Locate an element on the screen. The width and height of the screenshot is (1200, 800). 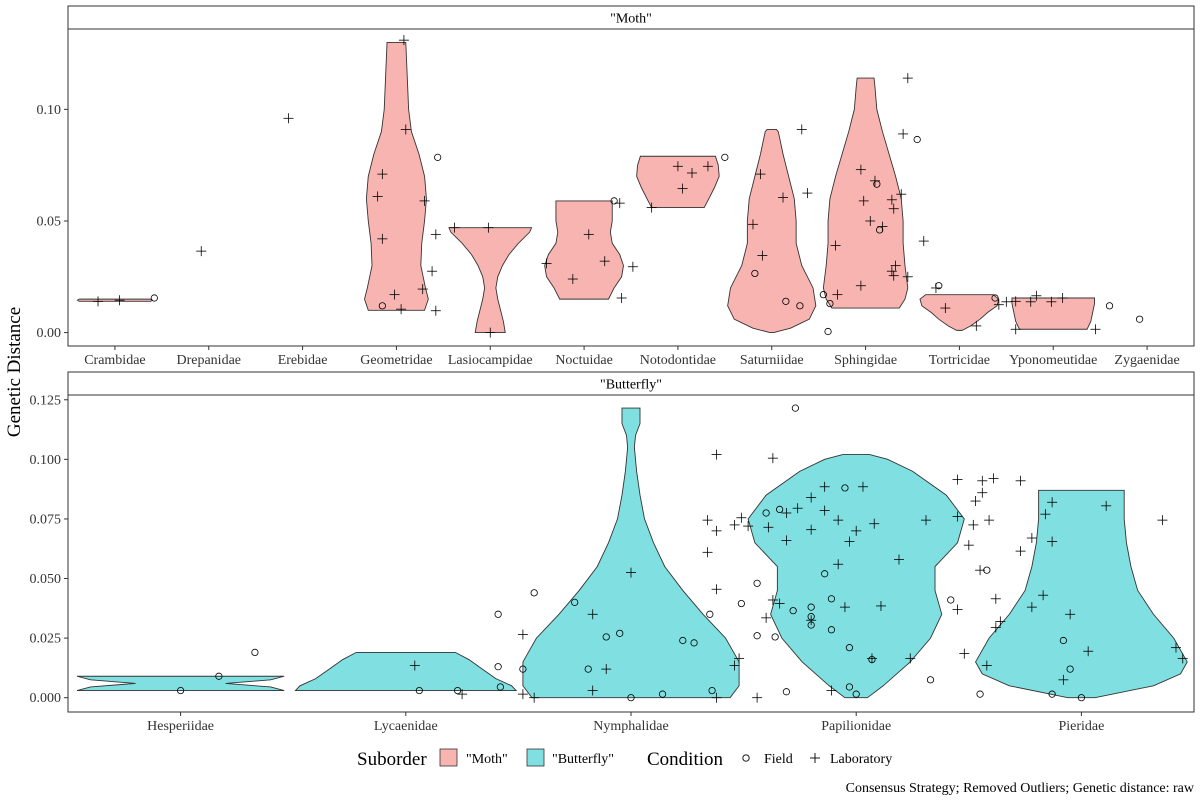
x-tick-label-zygaenidae: Zygaenidae is located at coordinates (1146, 360).